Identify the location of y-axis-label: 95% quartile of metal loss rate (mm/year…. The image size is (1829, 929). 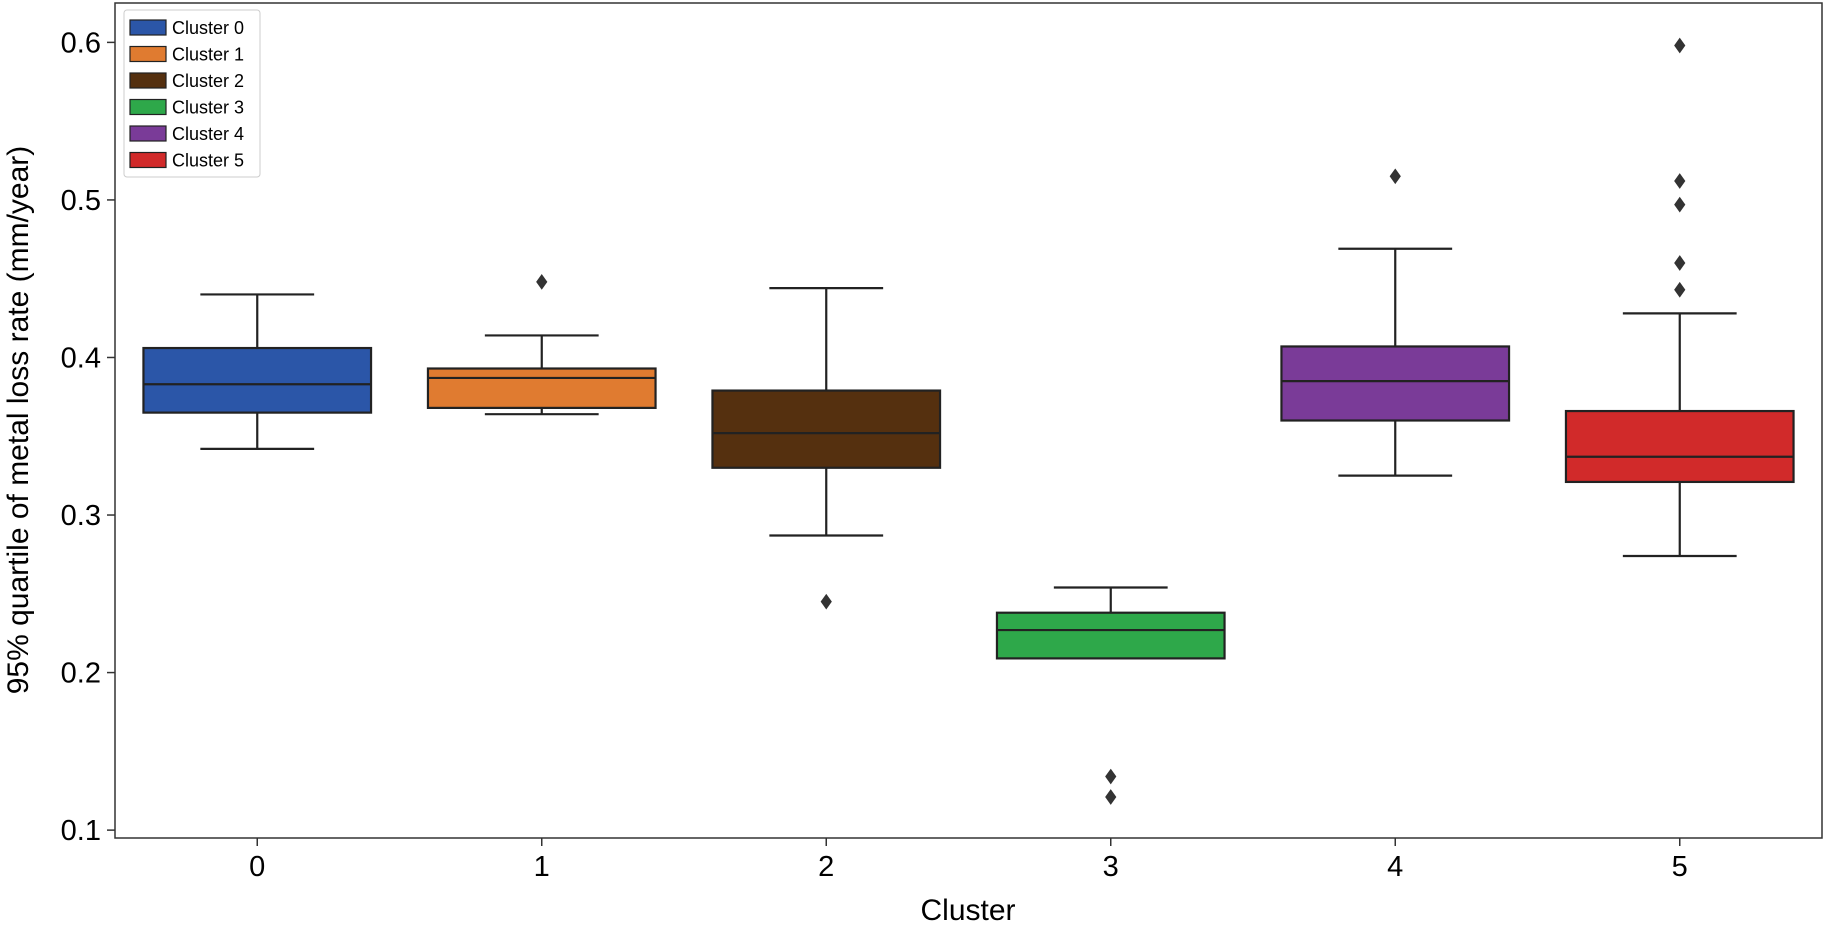
(18, 420).